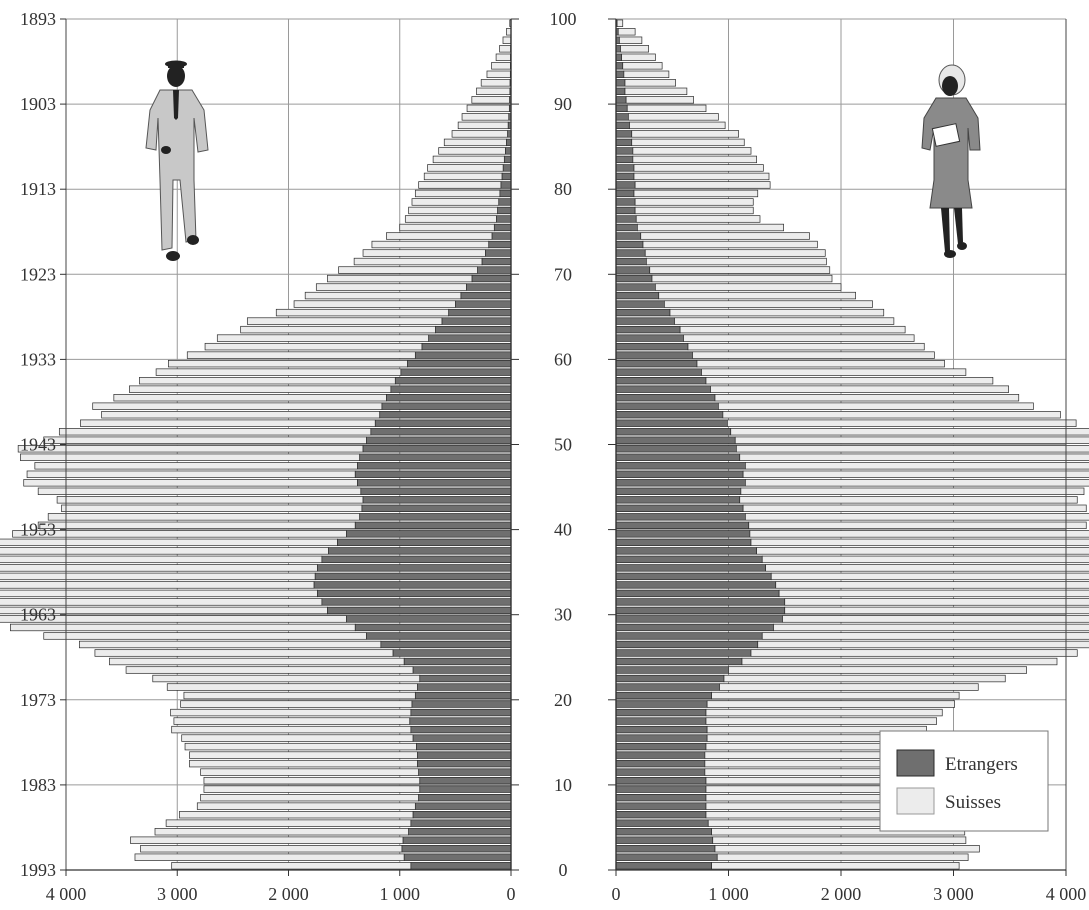  Describe the element at coordinates (66, 894) in the screenshot. I see `x-tick-label-left: 4 000` at that location.